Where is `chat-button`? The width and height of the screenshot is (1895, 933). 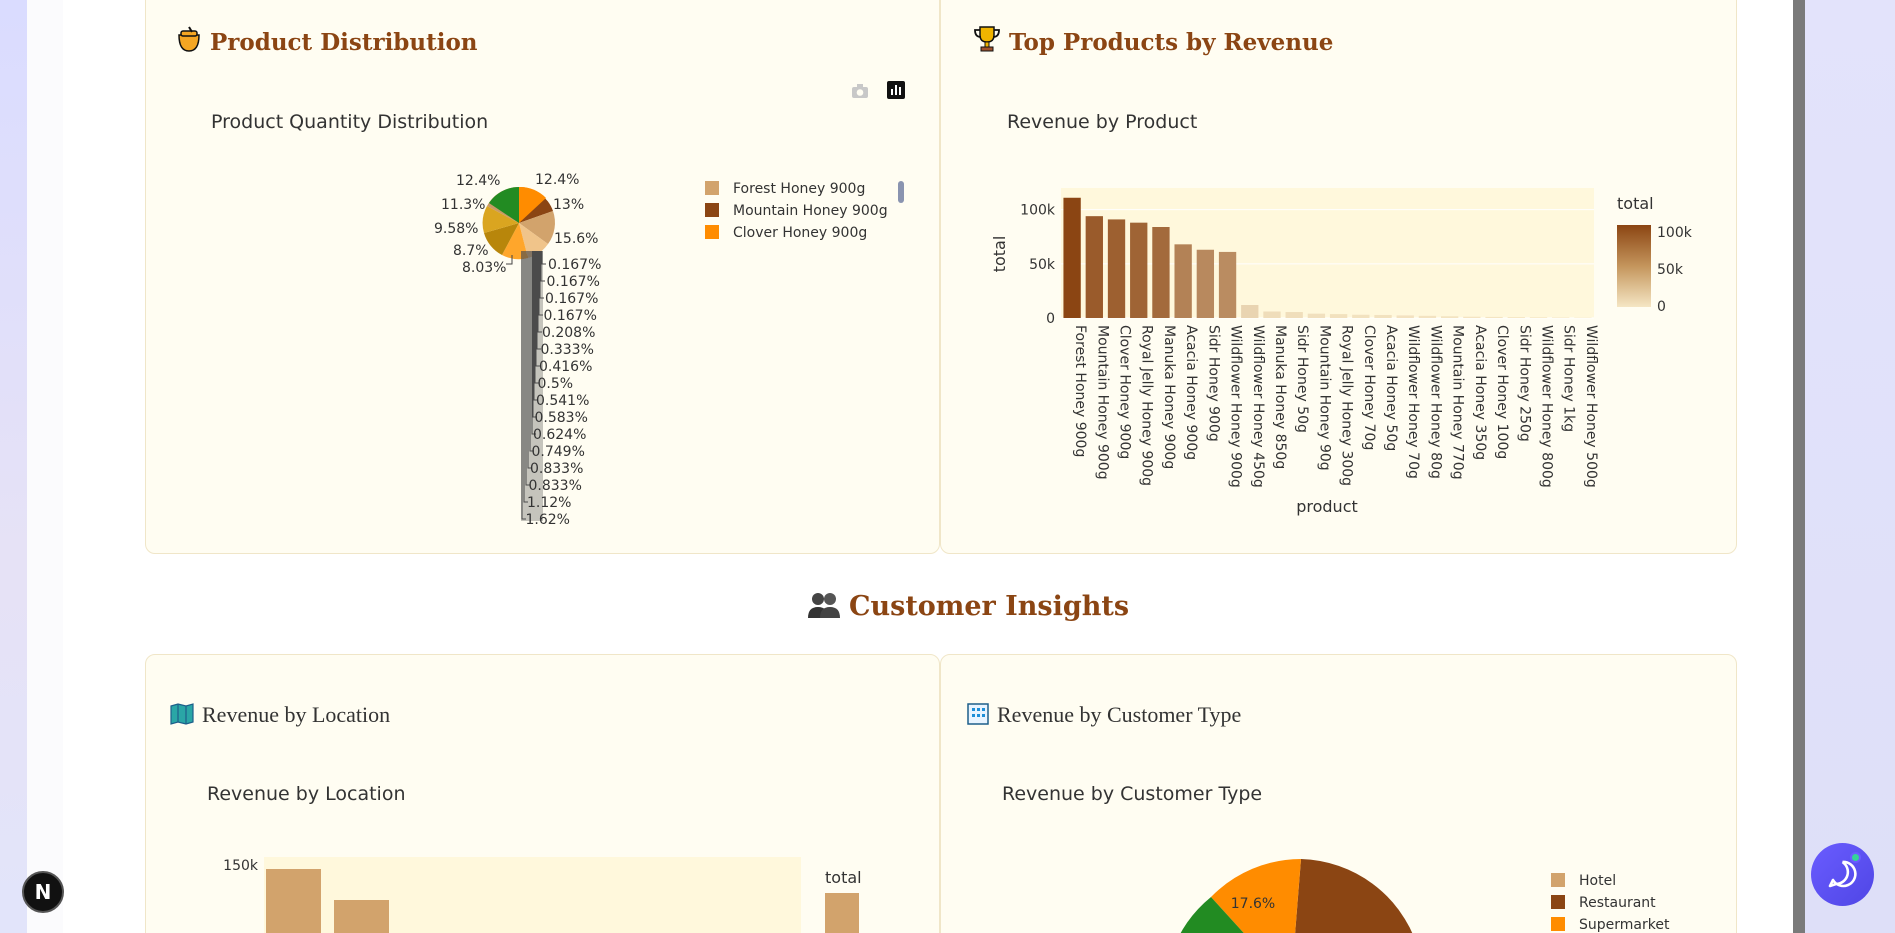
chat-button is located at coordinates (1842, 874).